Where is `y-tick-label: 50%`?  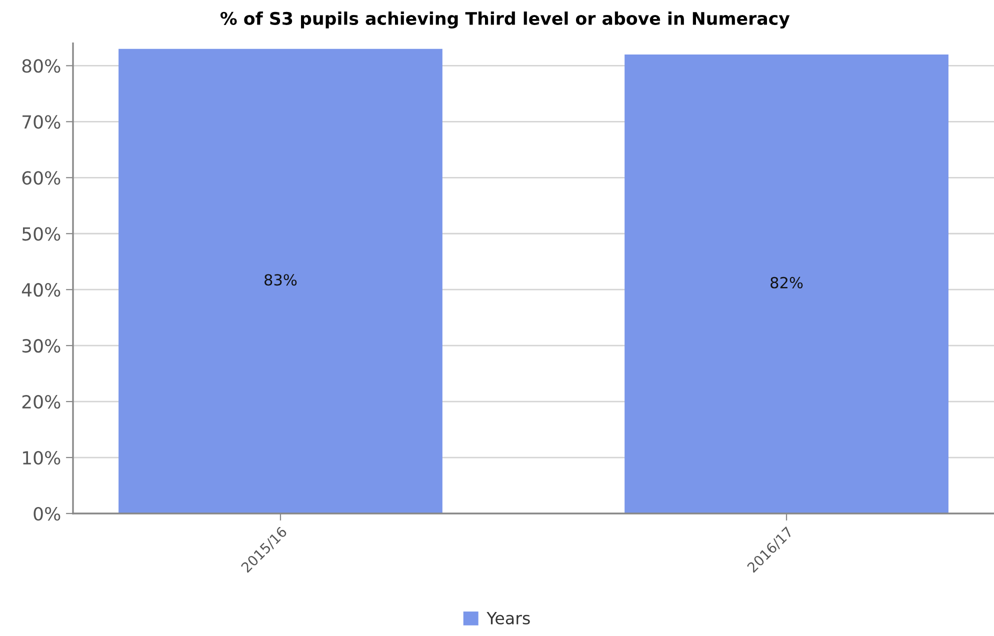 y-tick-label: 50% is located at coordinates (41, 234).